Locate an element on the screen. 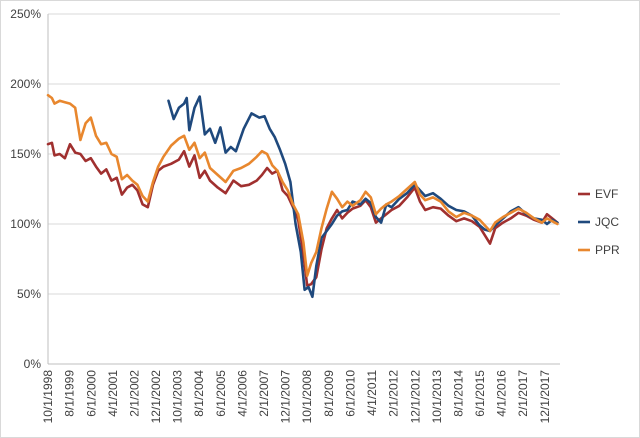 The width and height of the screenshot is (640, 438). x-tick-label: 12/1/2007 is located at coordinates (286, 397).